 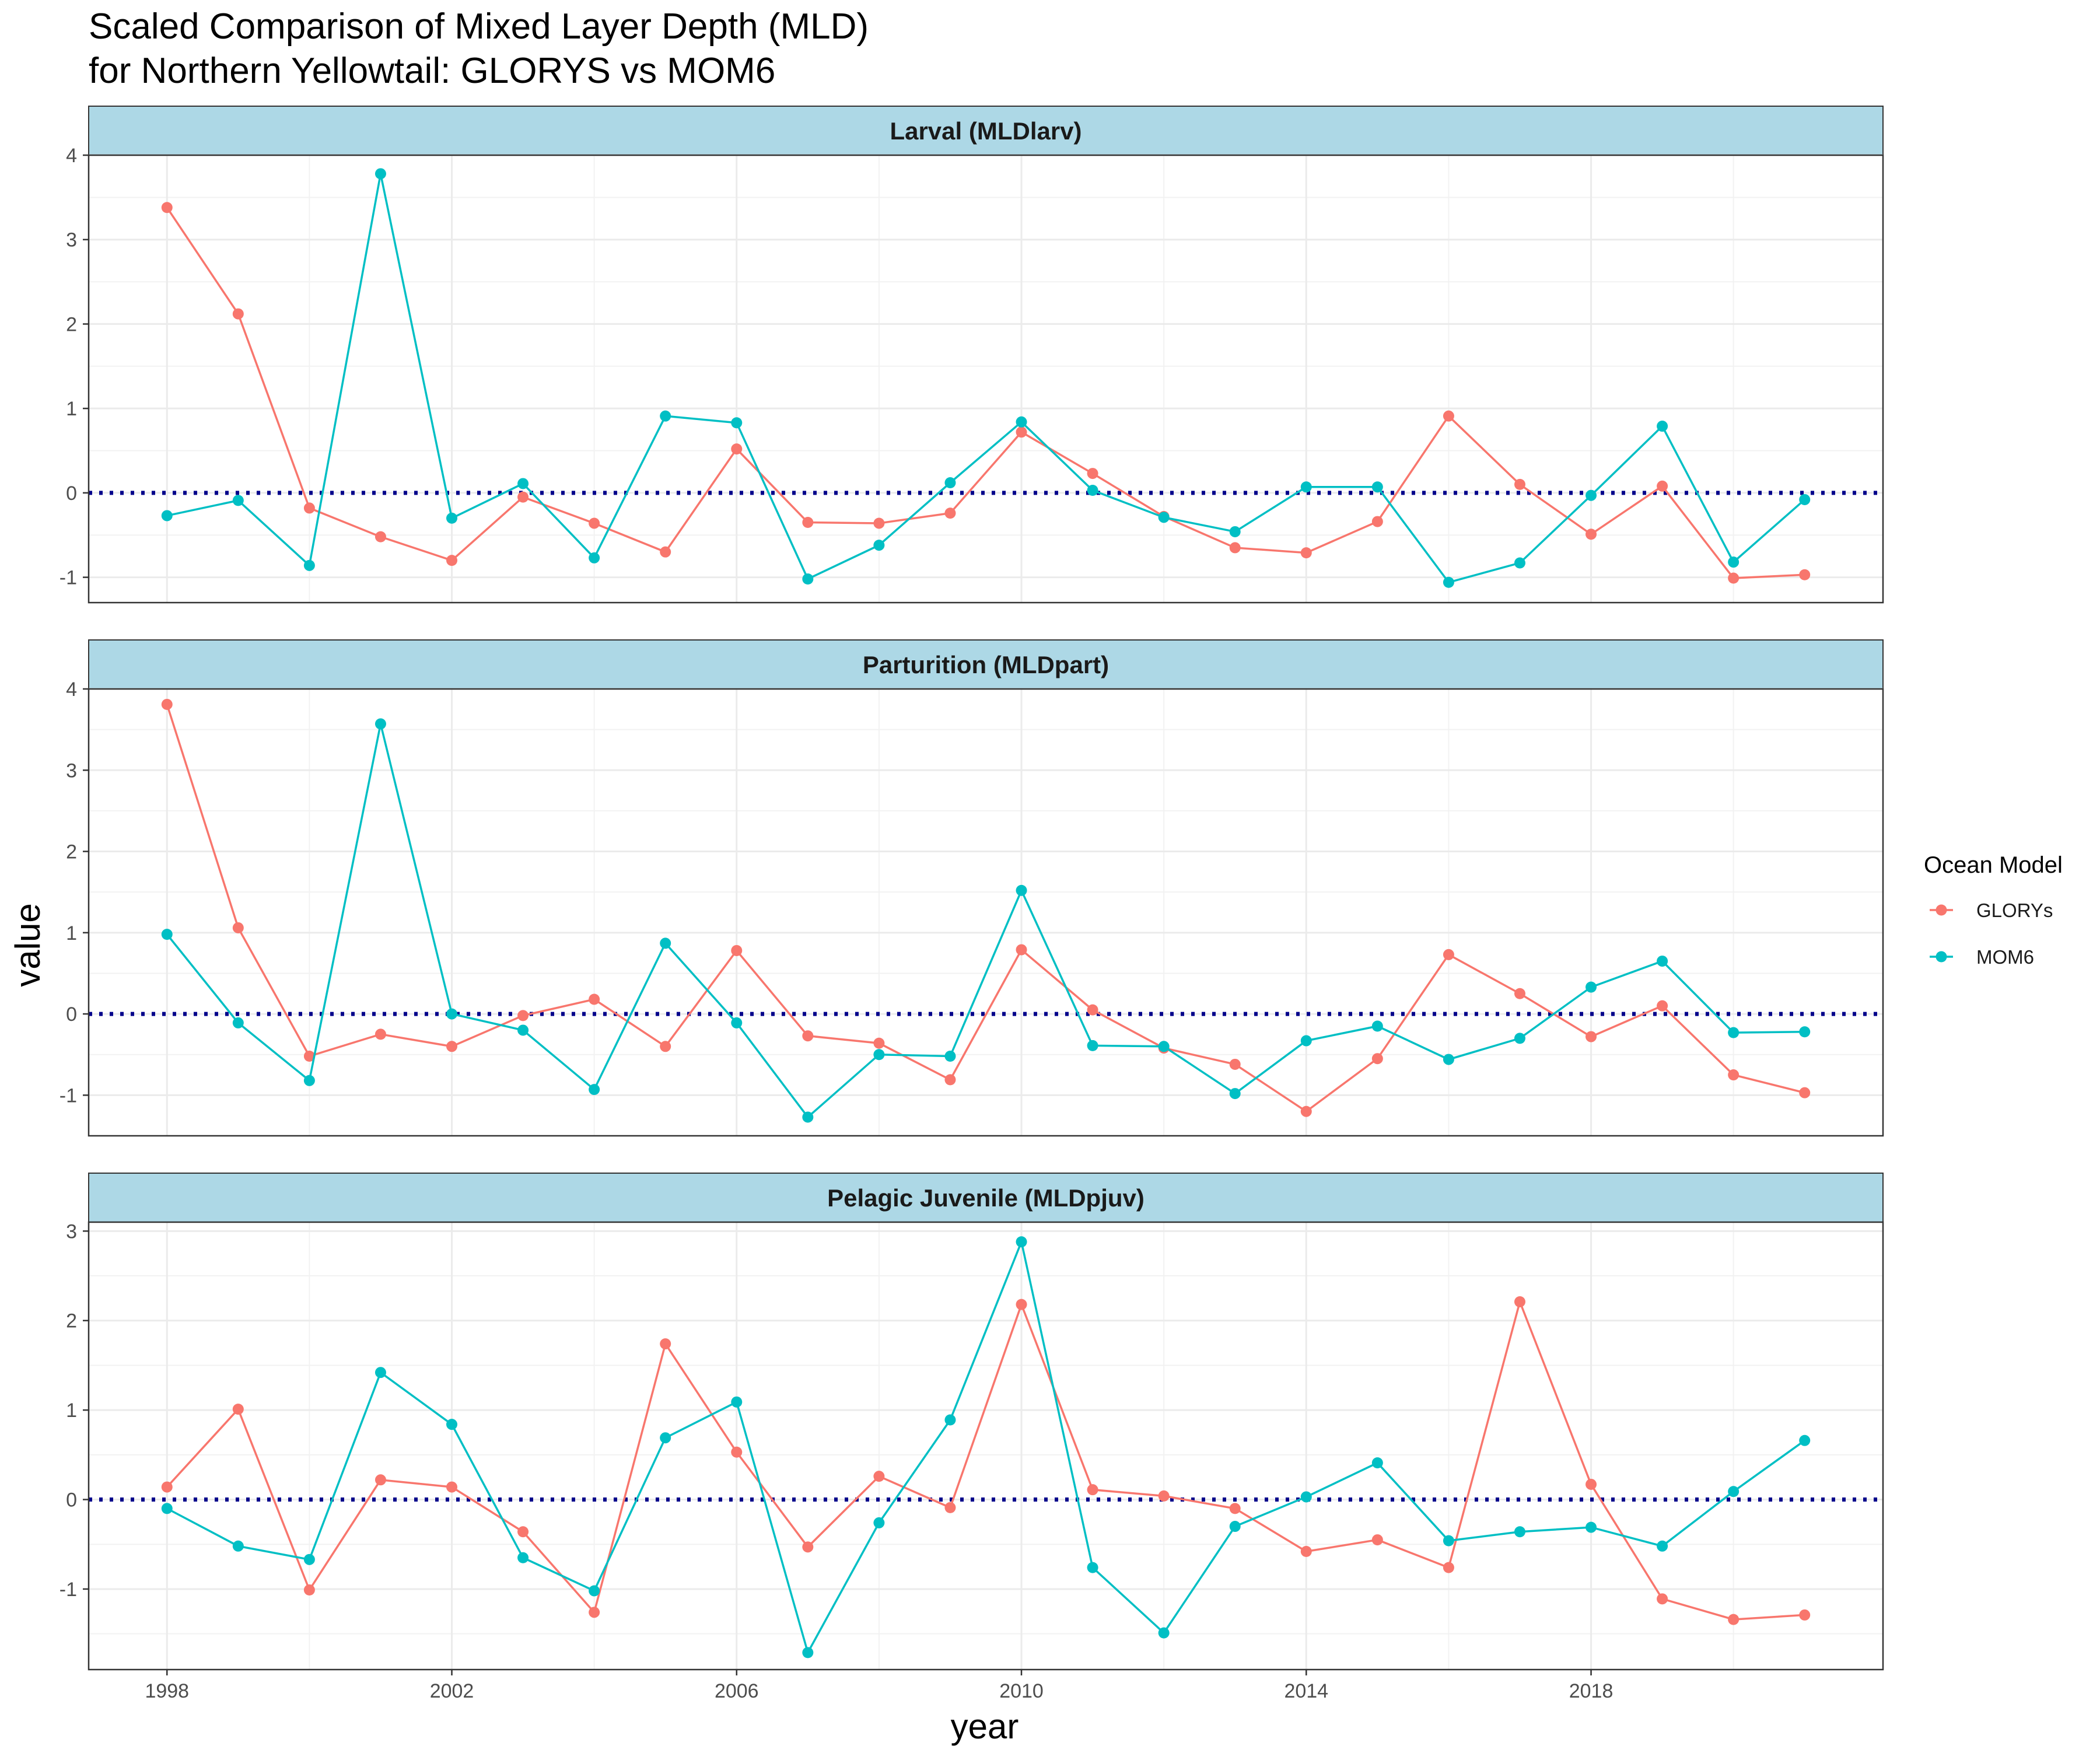 What do you see at coordinates (985, 1198) in the screenshot?
I see `panel-strip-label: Pelagic Juvenile (MLDpjuv)` at bounding box center [985, 1198].